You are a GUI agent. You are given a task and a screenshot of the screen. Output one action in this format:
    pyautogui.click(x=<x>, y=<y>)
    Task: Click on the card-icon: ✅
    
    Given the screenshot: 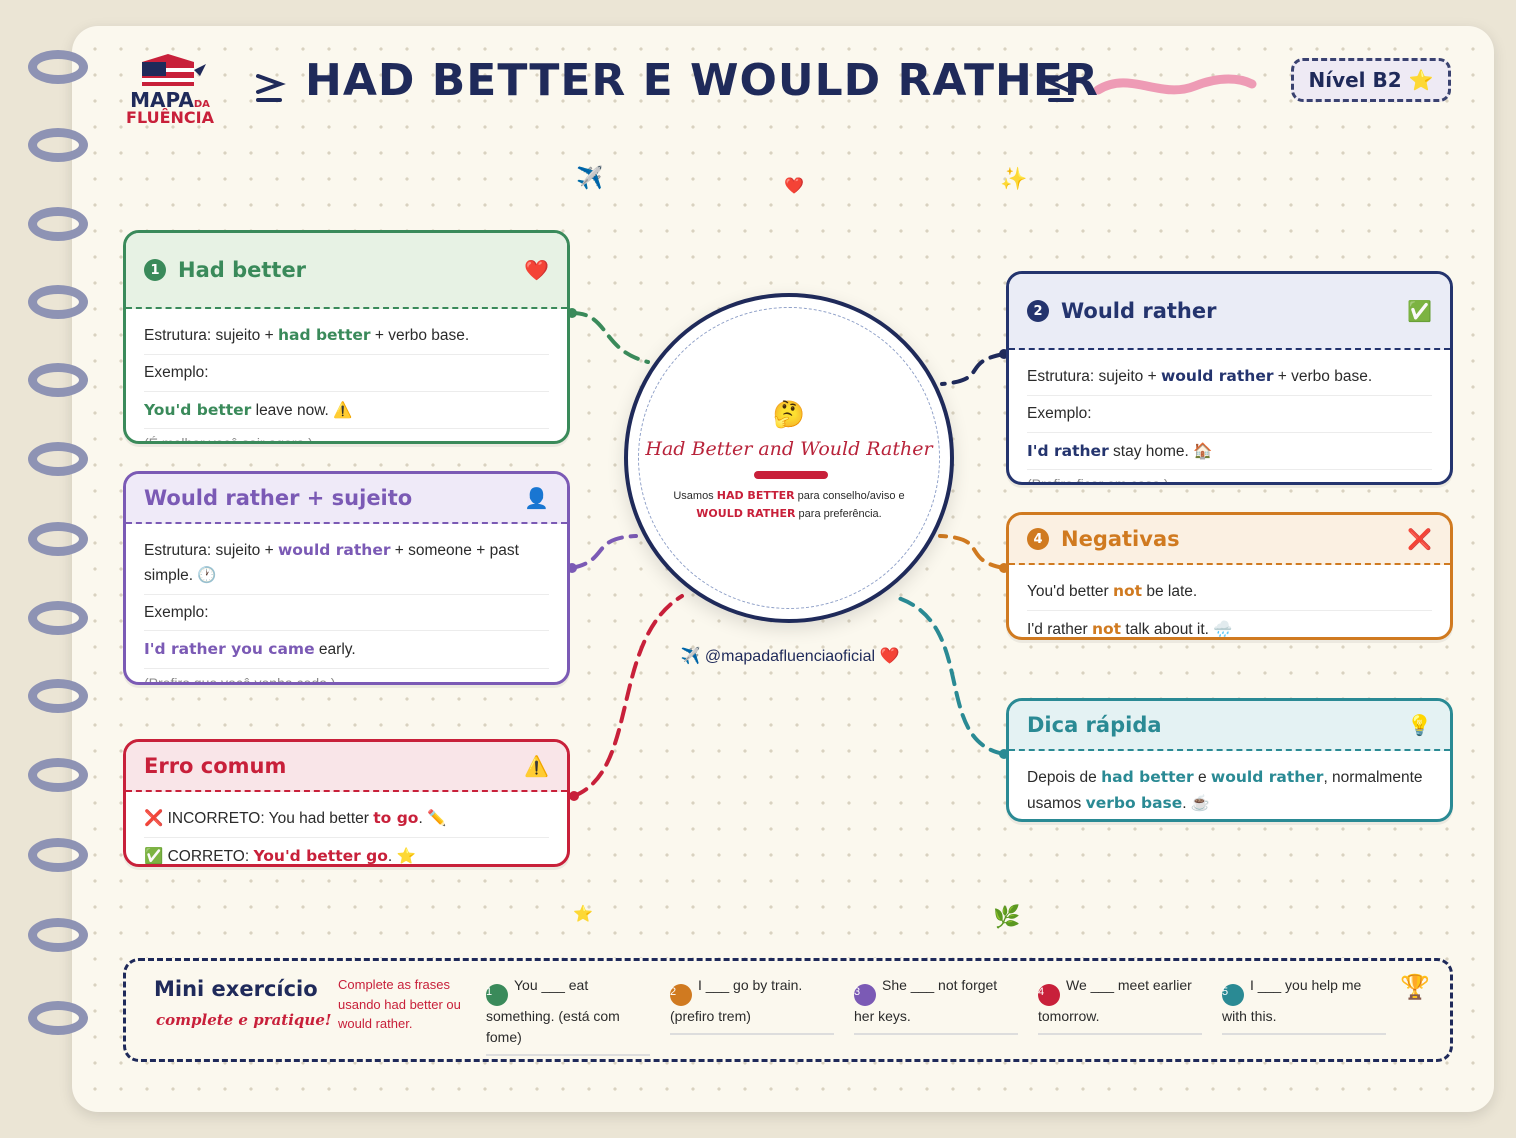 What is the action you would take?
    pyautogui.click(x=1419, y=311)
    